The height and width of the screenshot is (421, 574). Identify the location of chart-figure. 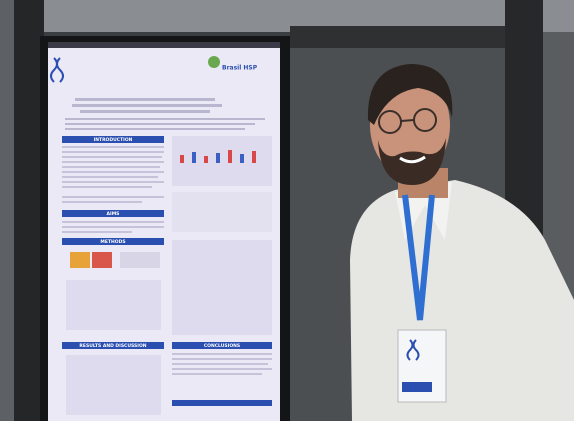
(222, 161).